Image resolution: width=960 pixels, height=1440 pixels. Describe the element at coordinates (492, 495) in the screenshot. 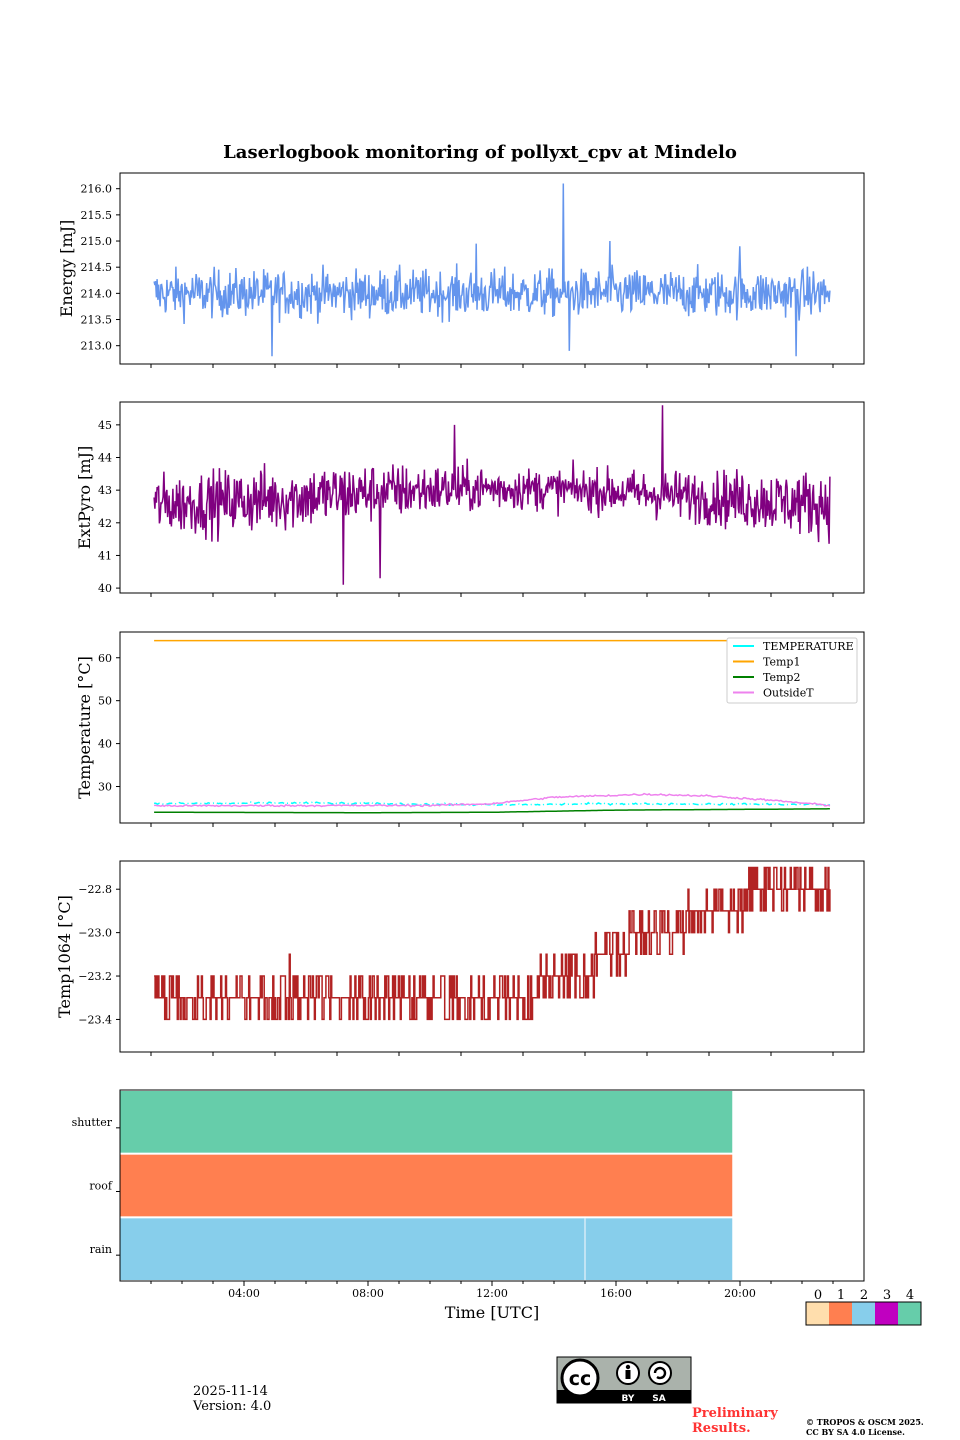

I see `series-extpyro` at that location.